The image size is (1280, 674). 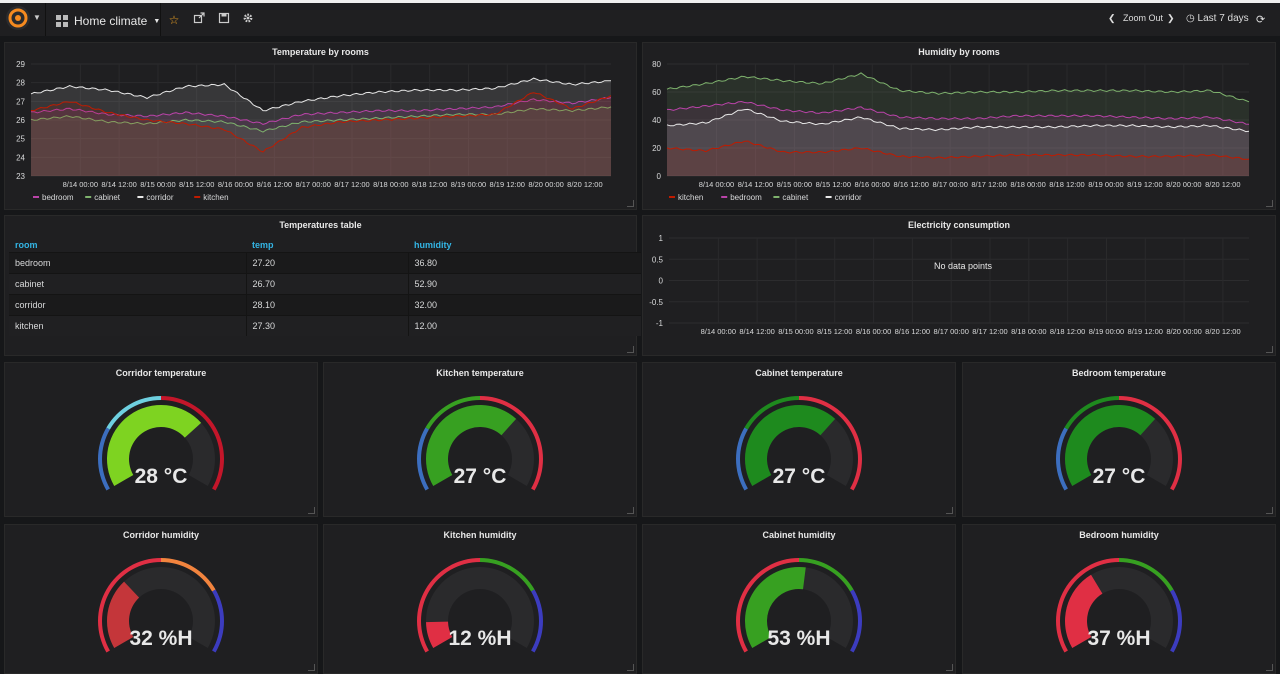 What do you see at coordinates (660, 323) in the screenshot?
I see `y-tick-label: -1` at bounding box center [660, 323].